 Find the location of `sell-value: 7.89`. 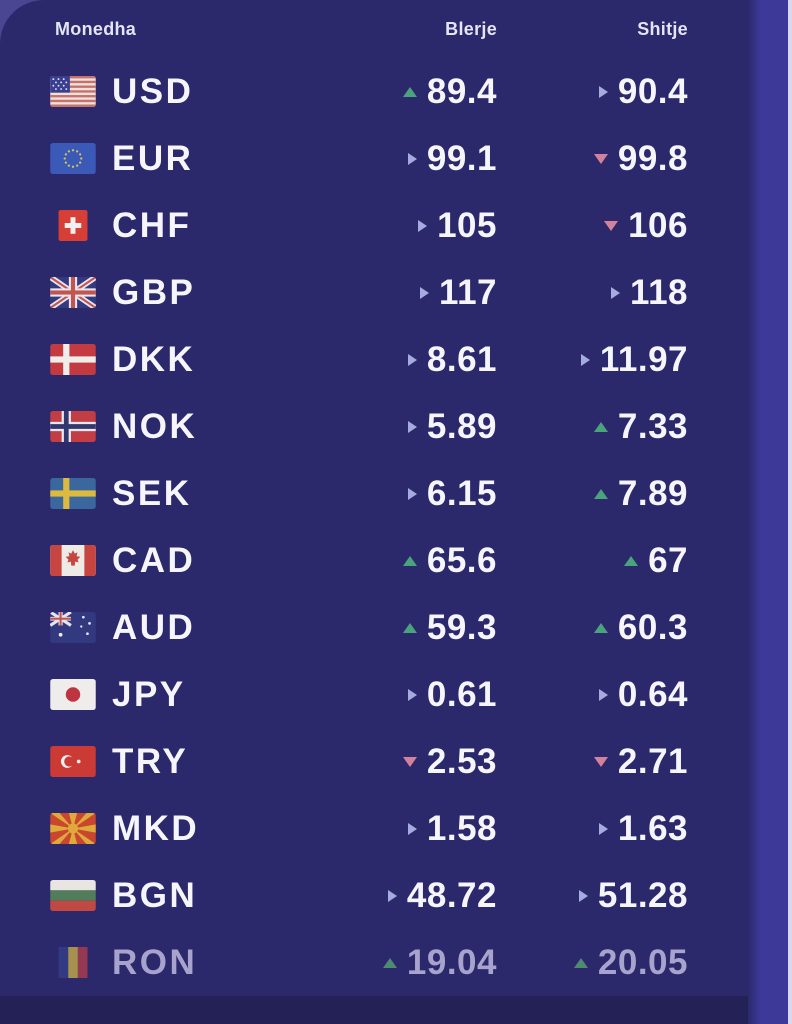

sell-value: 7.89 is located at coordinates (652, 493).